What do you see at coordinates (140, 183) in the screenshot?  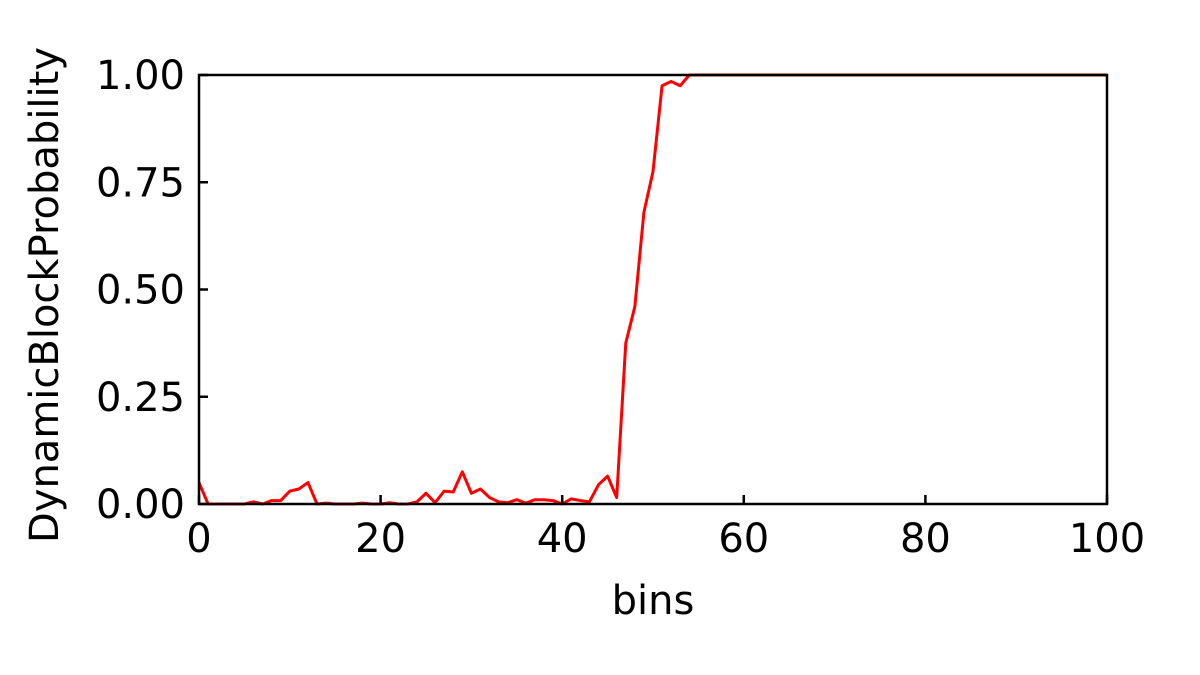 I see `y-tick-label: 0.75` at bounding box center [140, 183].